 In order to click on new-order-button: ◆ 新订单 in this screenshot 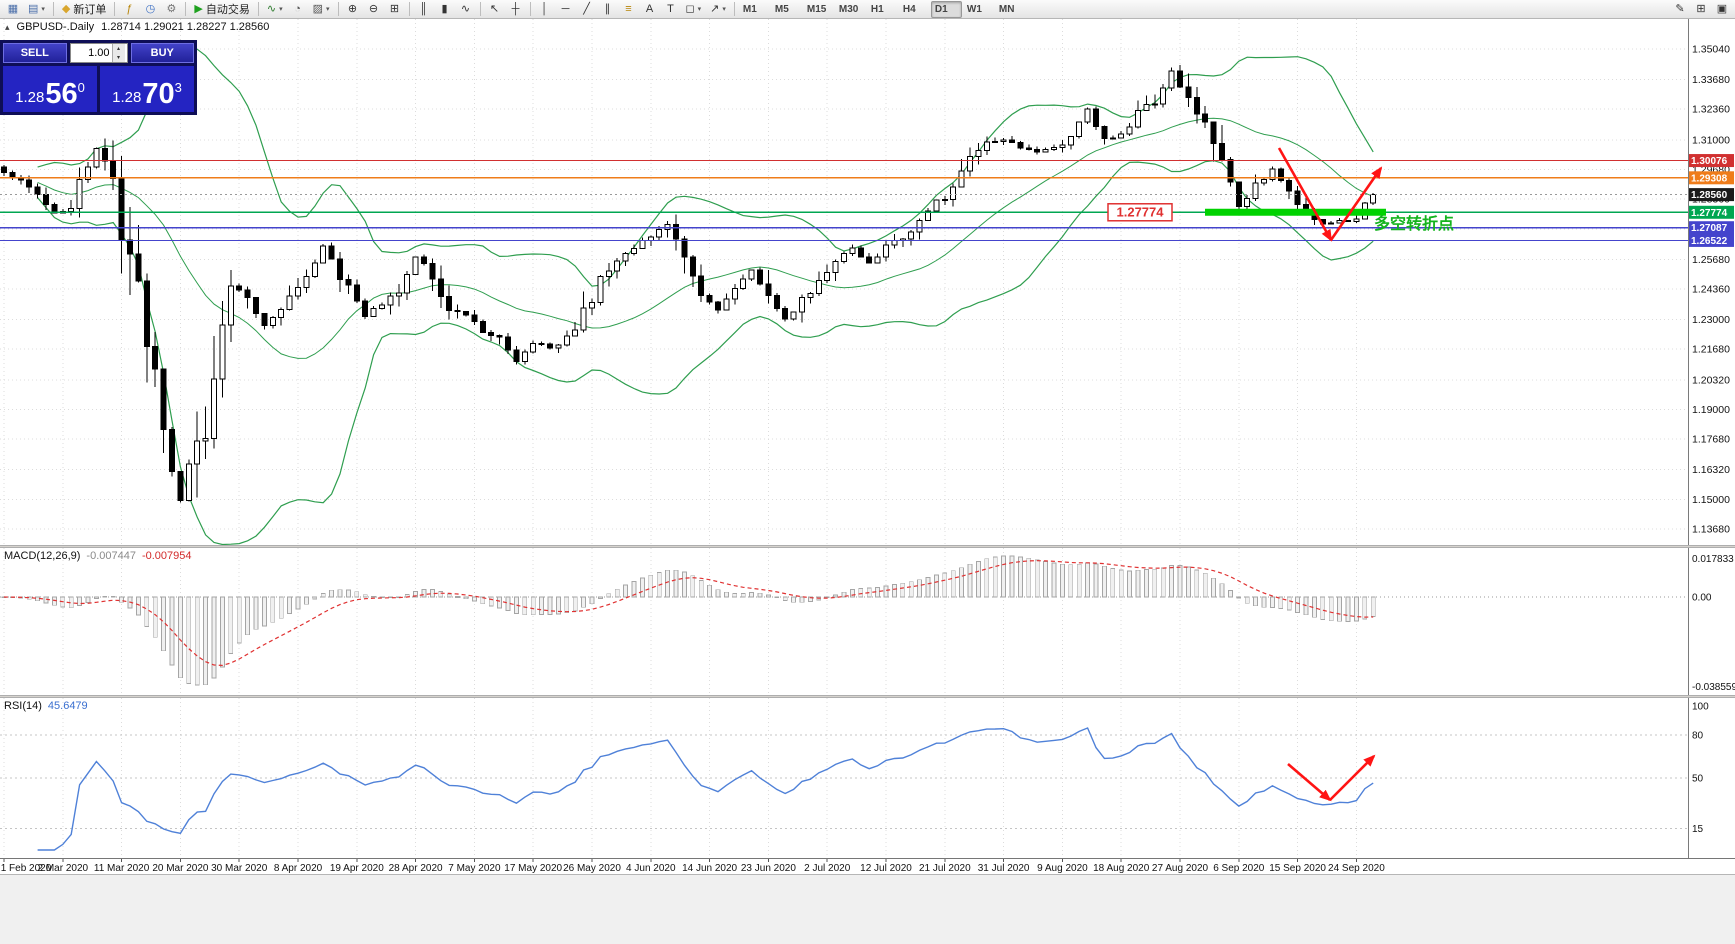, I will do `click(84, 9)`.